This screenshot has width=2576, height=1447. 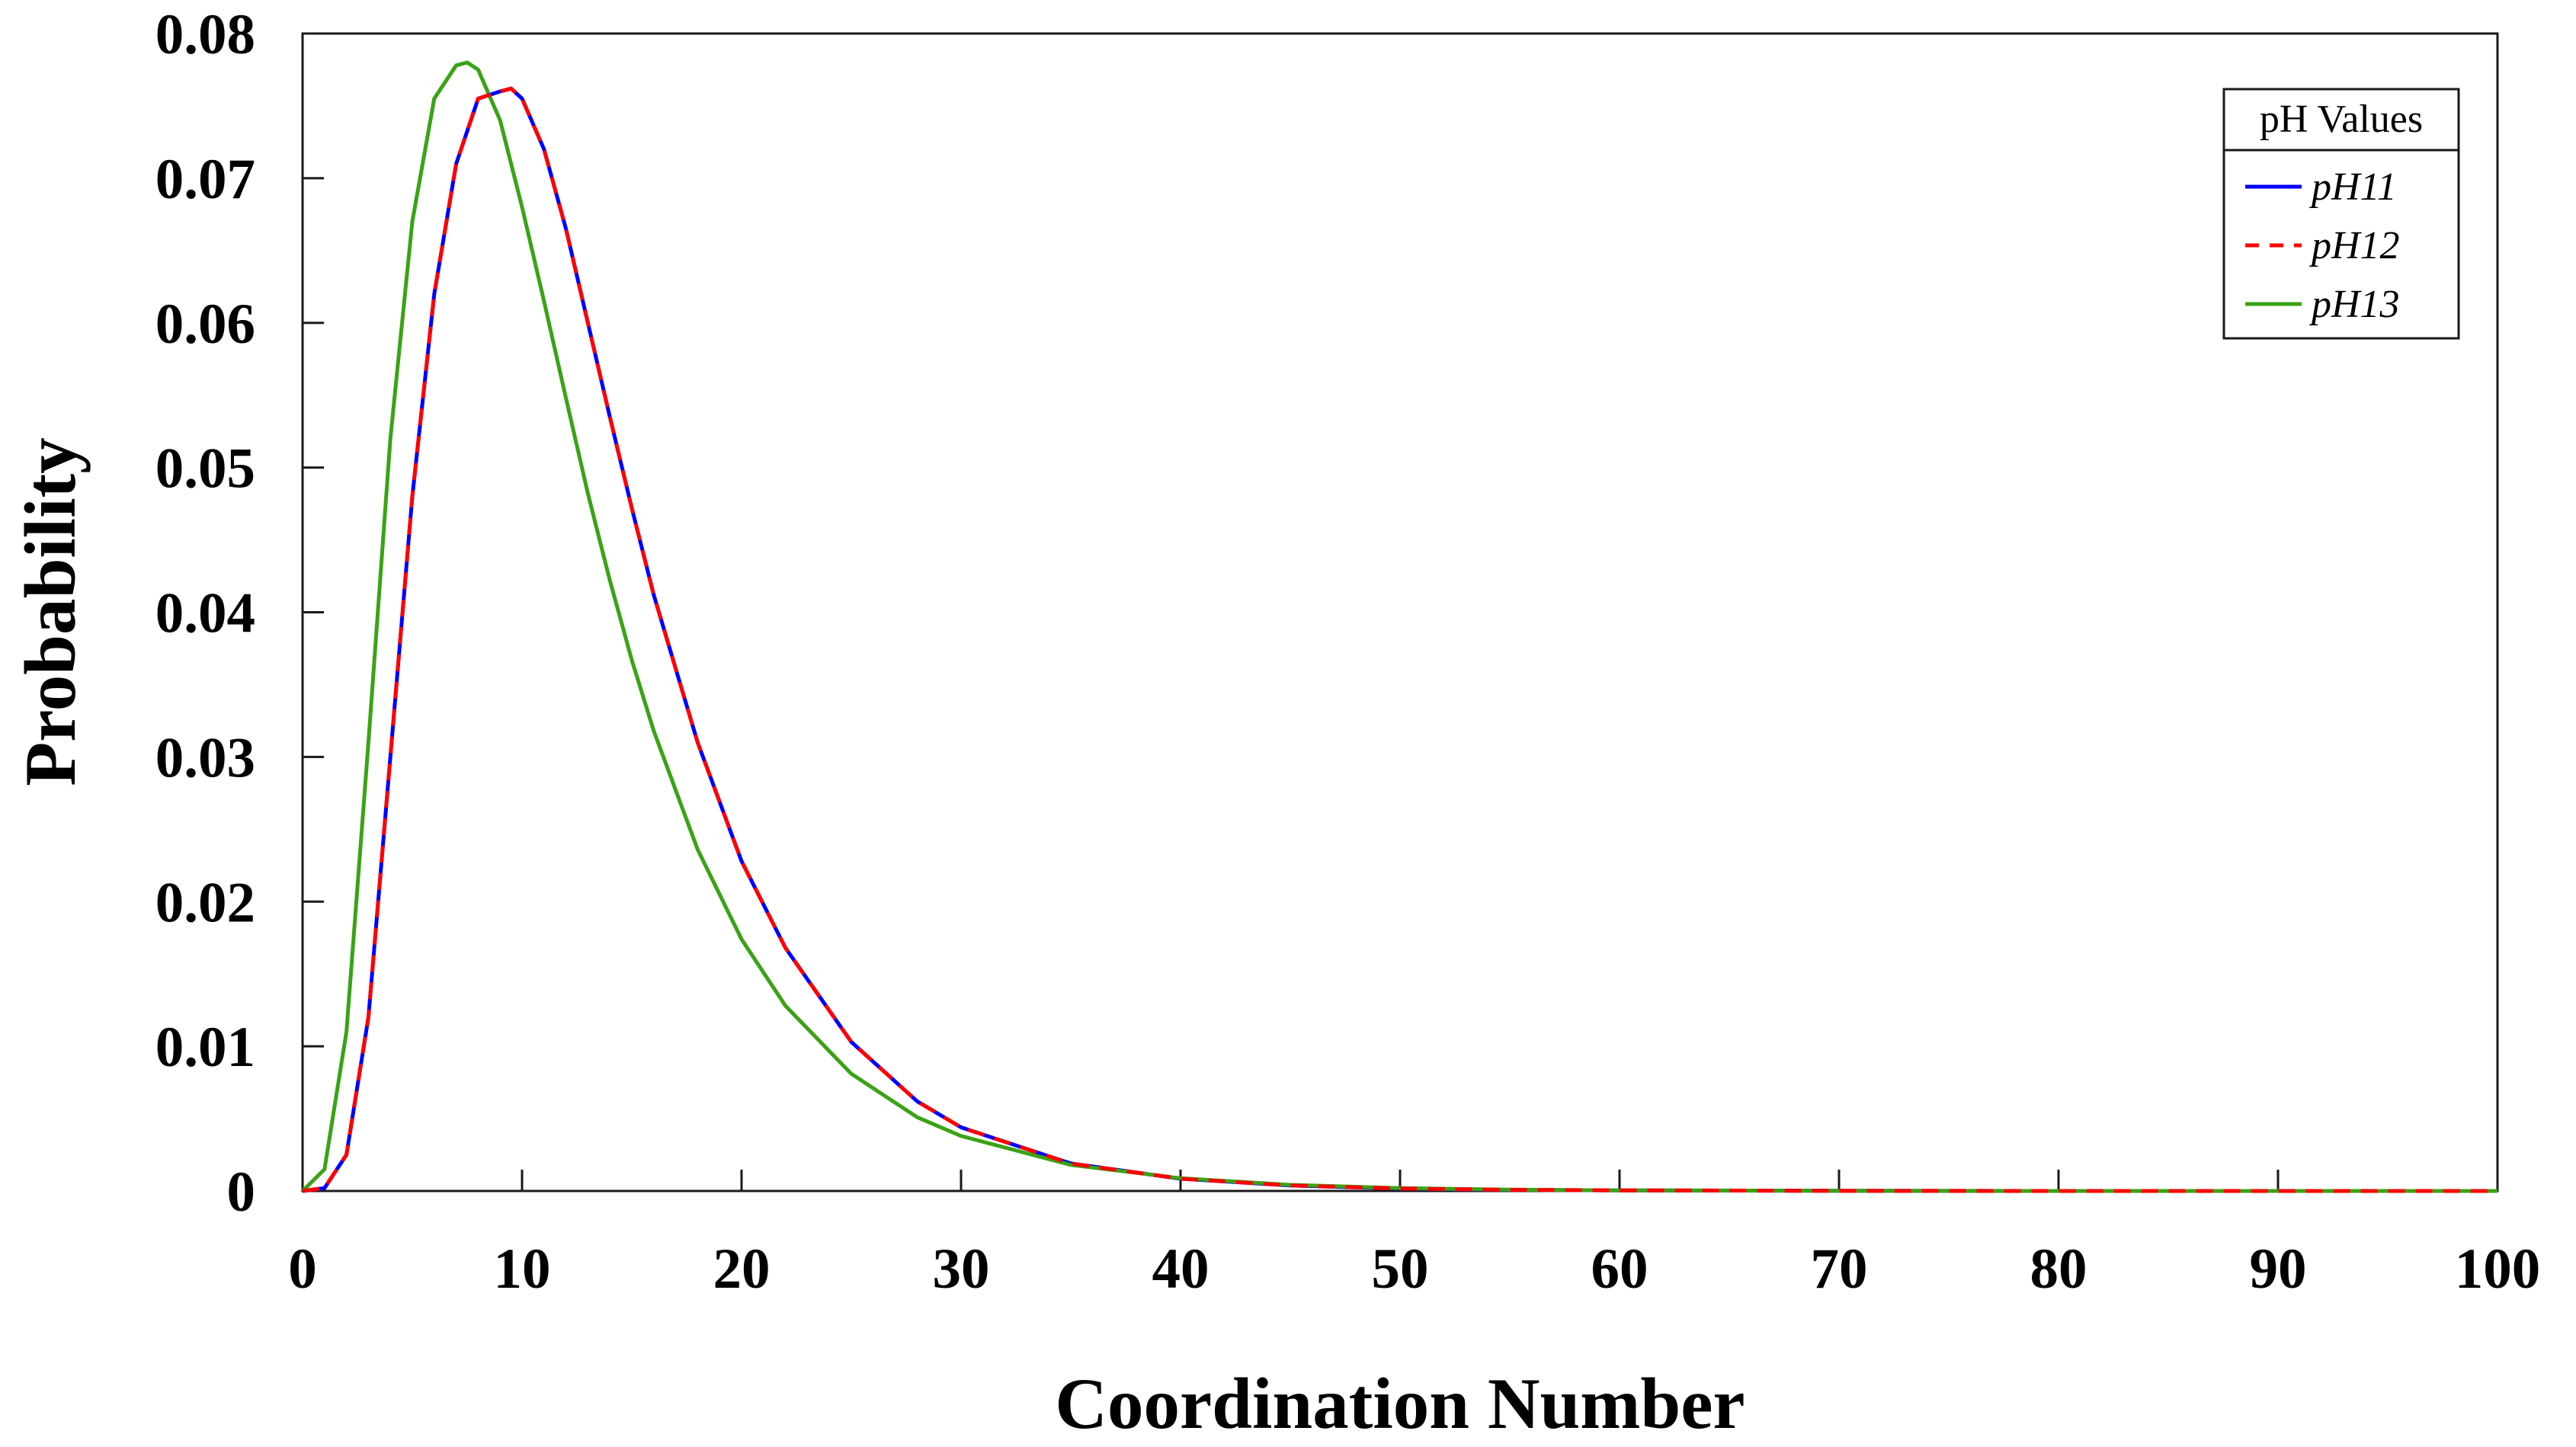 I want to click on y-tick-label: 0.08, so click(x=205, y=34).